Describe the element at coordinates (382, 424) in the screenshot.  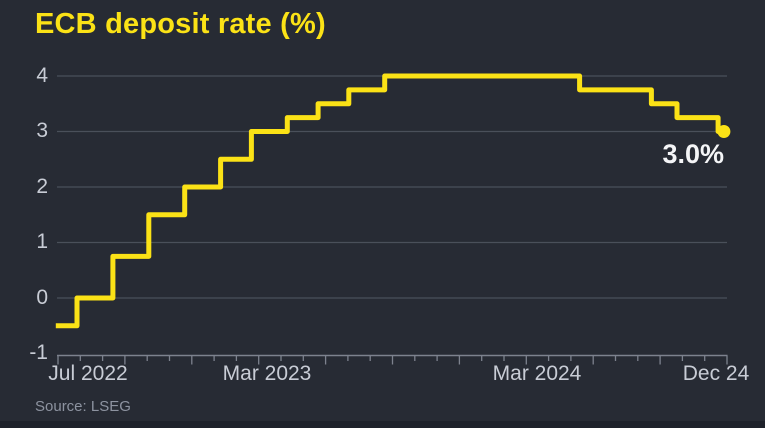
I see `bottom-edge-strip` at that location.